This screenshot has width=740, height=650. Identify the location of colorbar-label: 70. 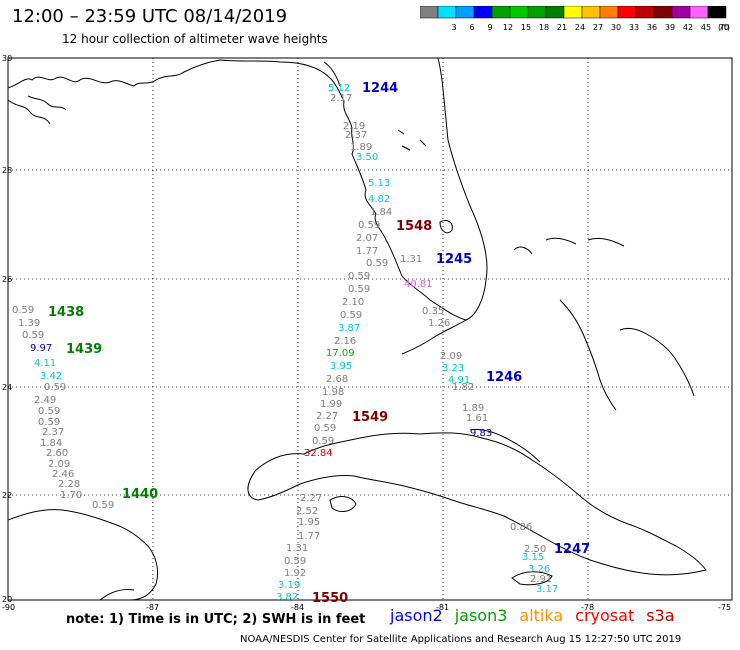
(724, 27).